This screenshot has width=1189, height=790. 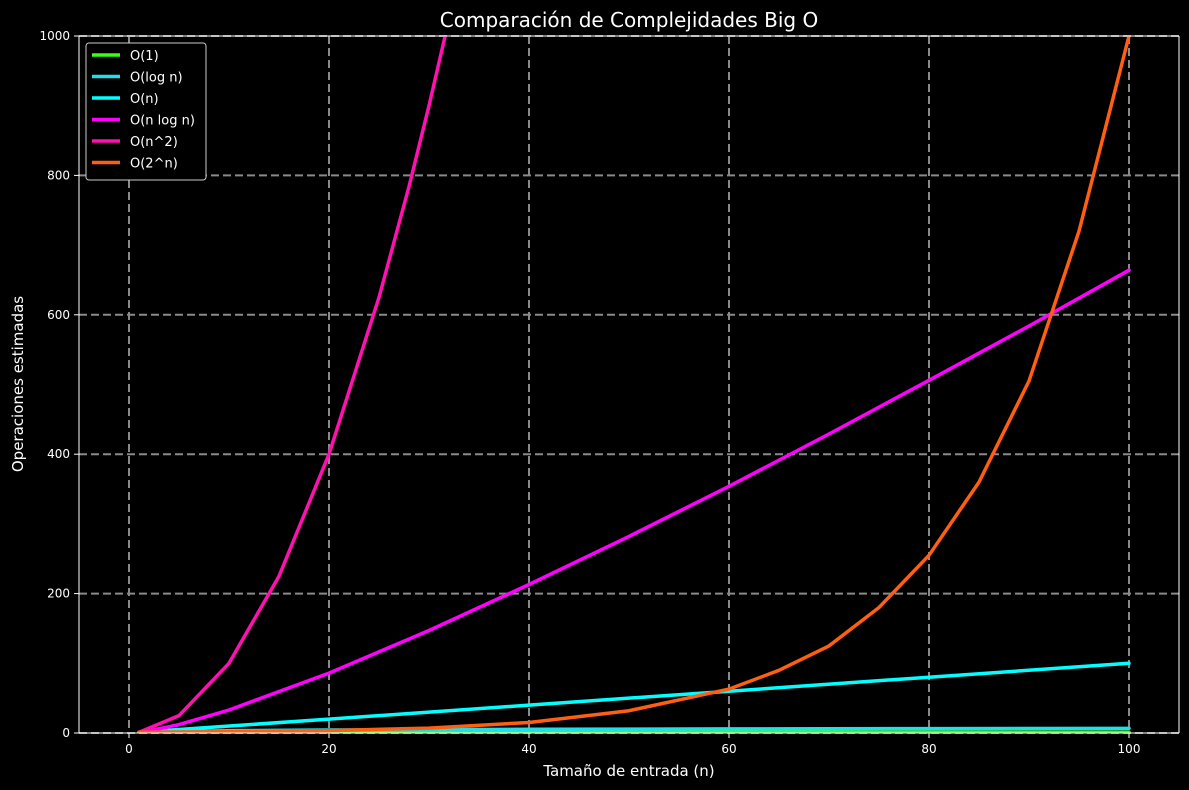 I want to click on chart-title: Comparación de Complejidades Big O, so click(x=629, y=20).